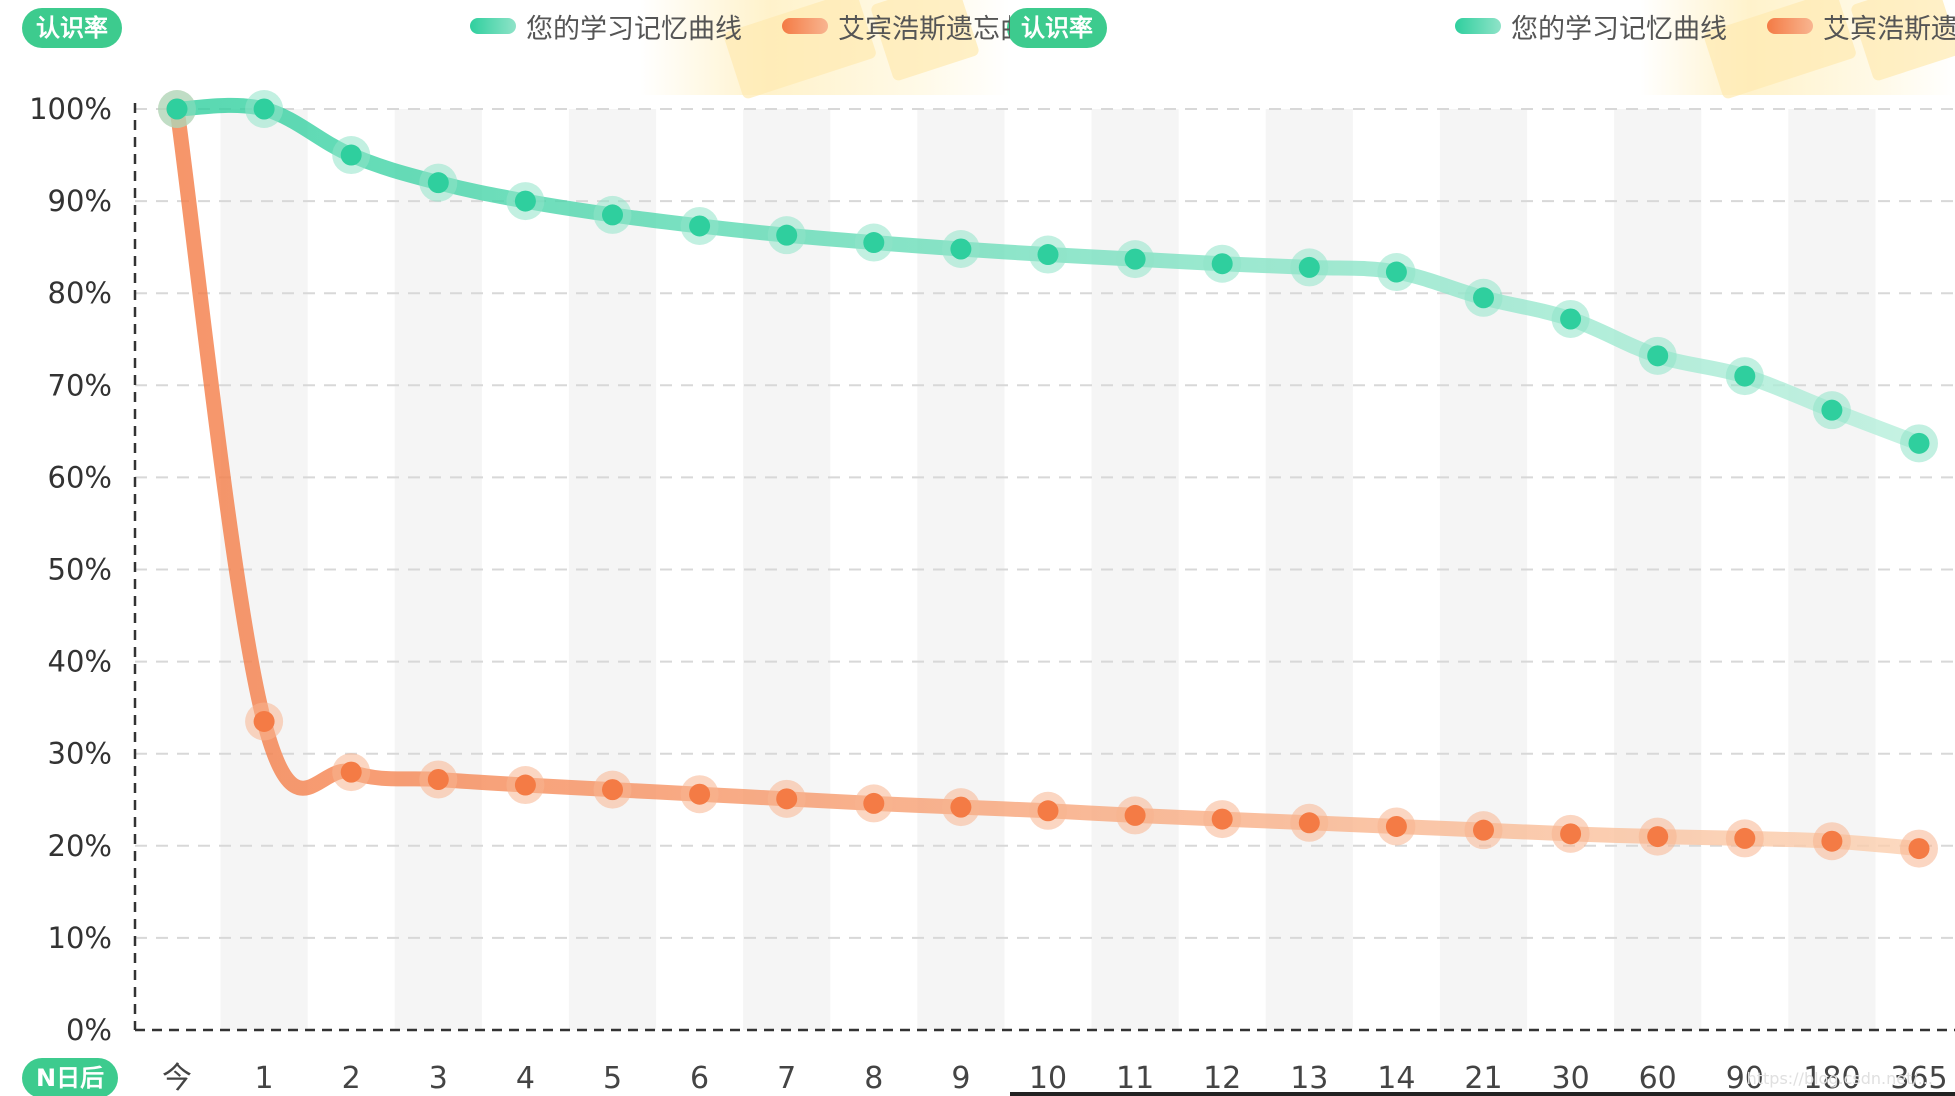 The image size is (1955, 1096). Describe the element at coordinates (1222, 1078) in the screenshot. I see `x-tick-label: 12` at that location.